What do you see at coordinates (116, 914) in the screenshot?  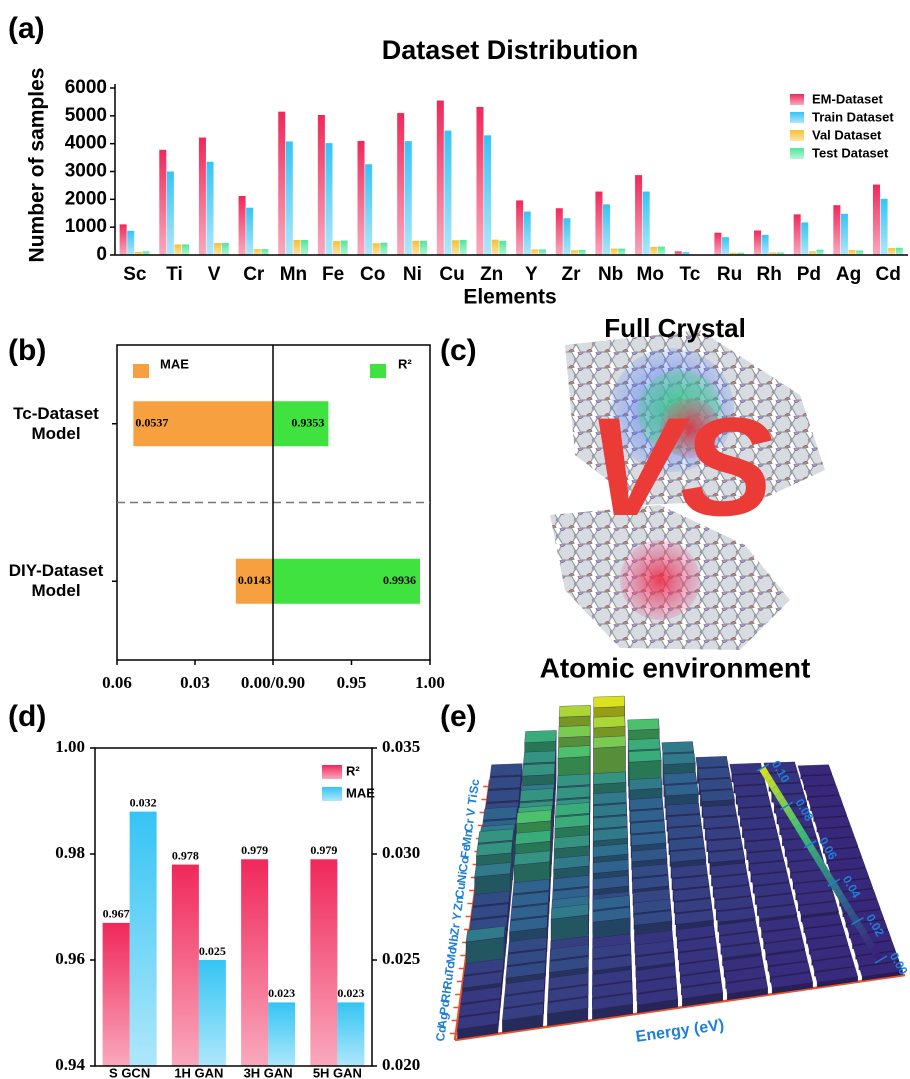 I see `data-label: 0.967` at bounding box center [116, 914].